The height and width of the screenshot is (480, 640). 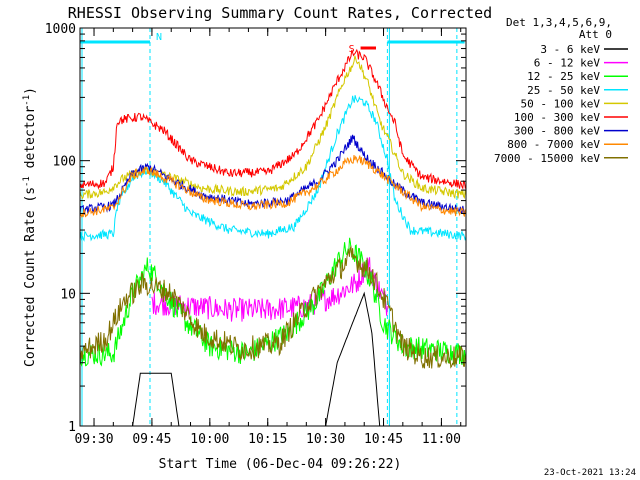 What do you see at coordinates (352, 49) in the screenshot?
I see `flare-flag-label: S` at bounding box center [352, 49].